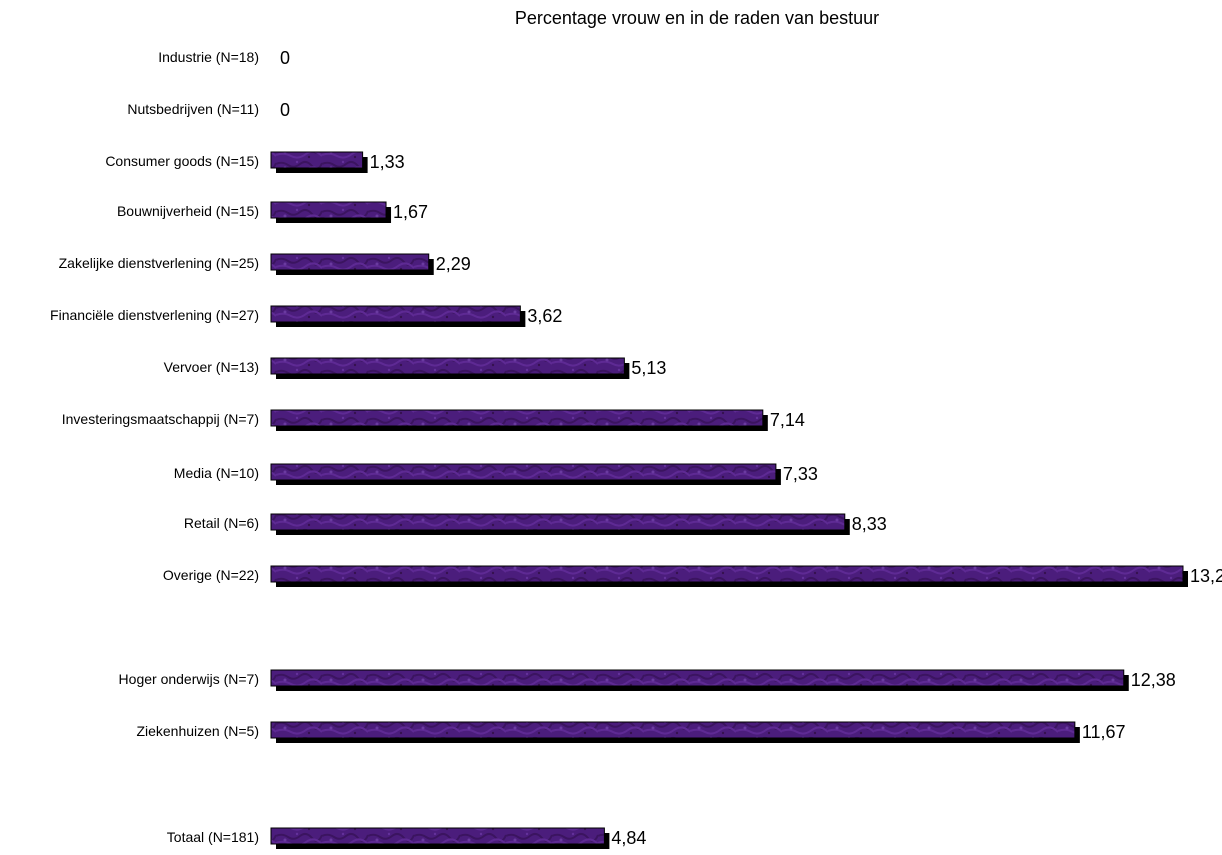  I want to click on value-label: 1,67, so click(410, 212).